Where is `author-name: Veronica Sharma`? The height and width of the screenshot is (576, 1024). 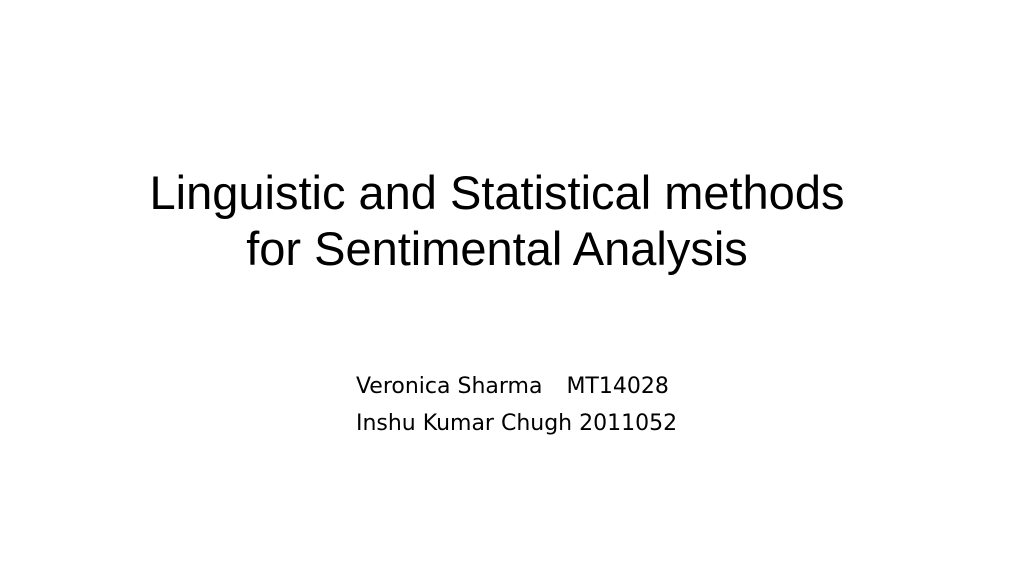 author-name: Veronica Sharma is located at coordinates (449, 386).